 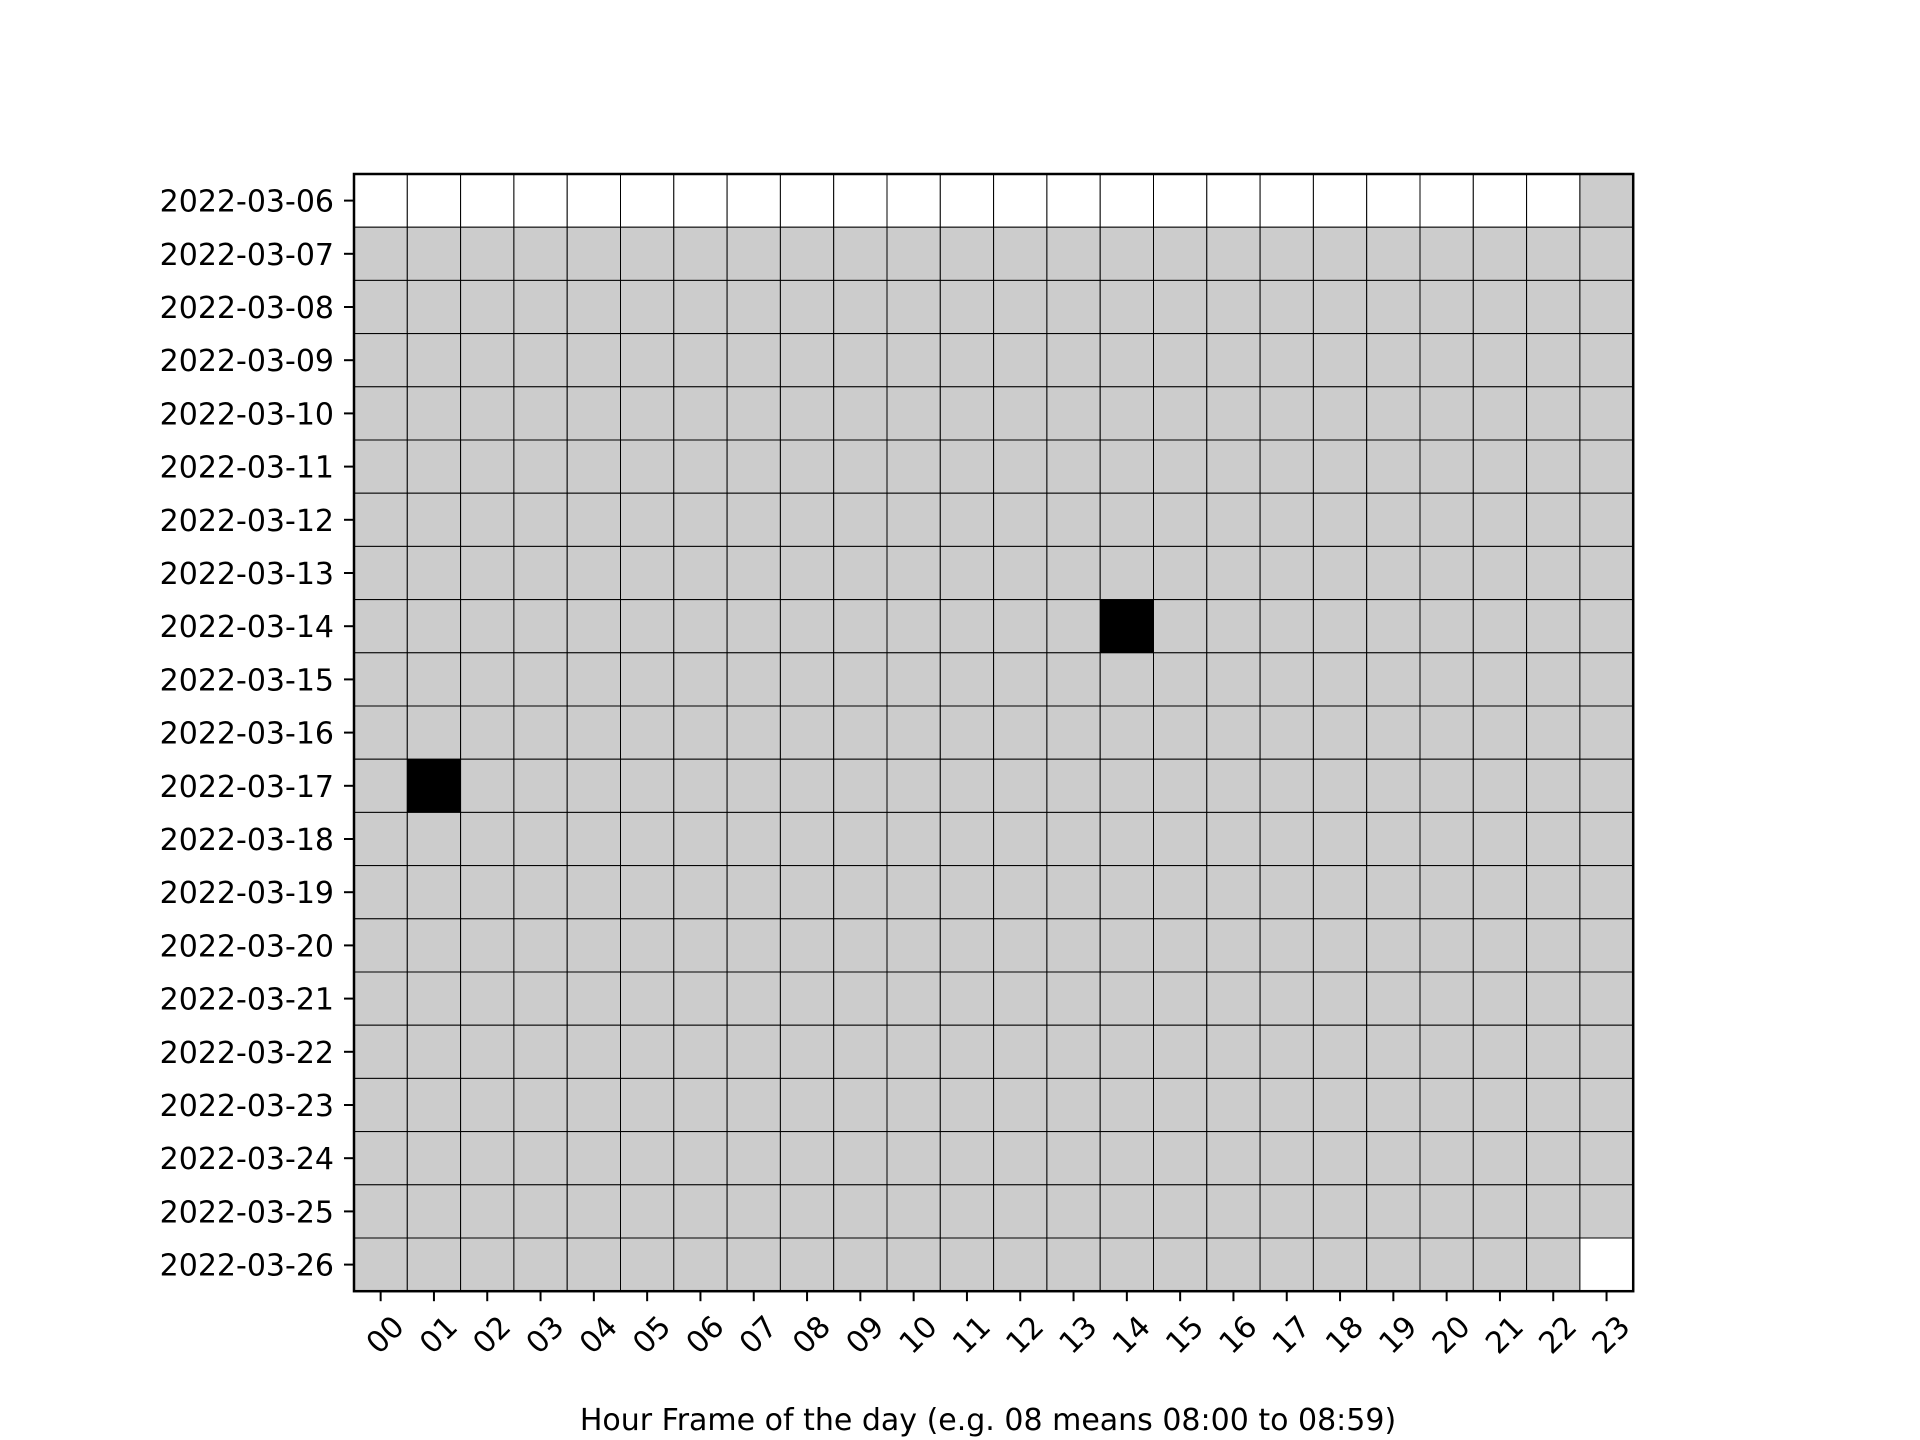 What do you see at coordinates (652, 1335) in the screenshot?
I see `x-tick-label: 05` at bounding box center [652, 1335].